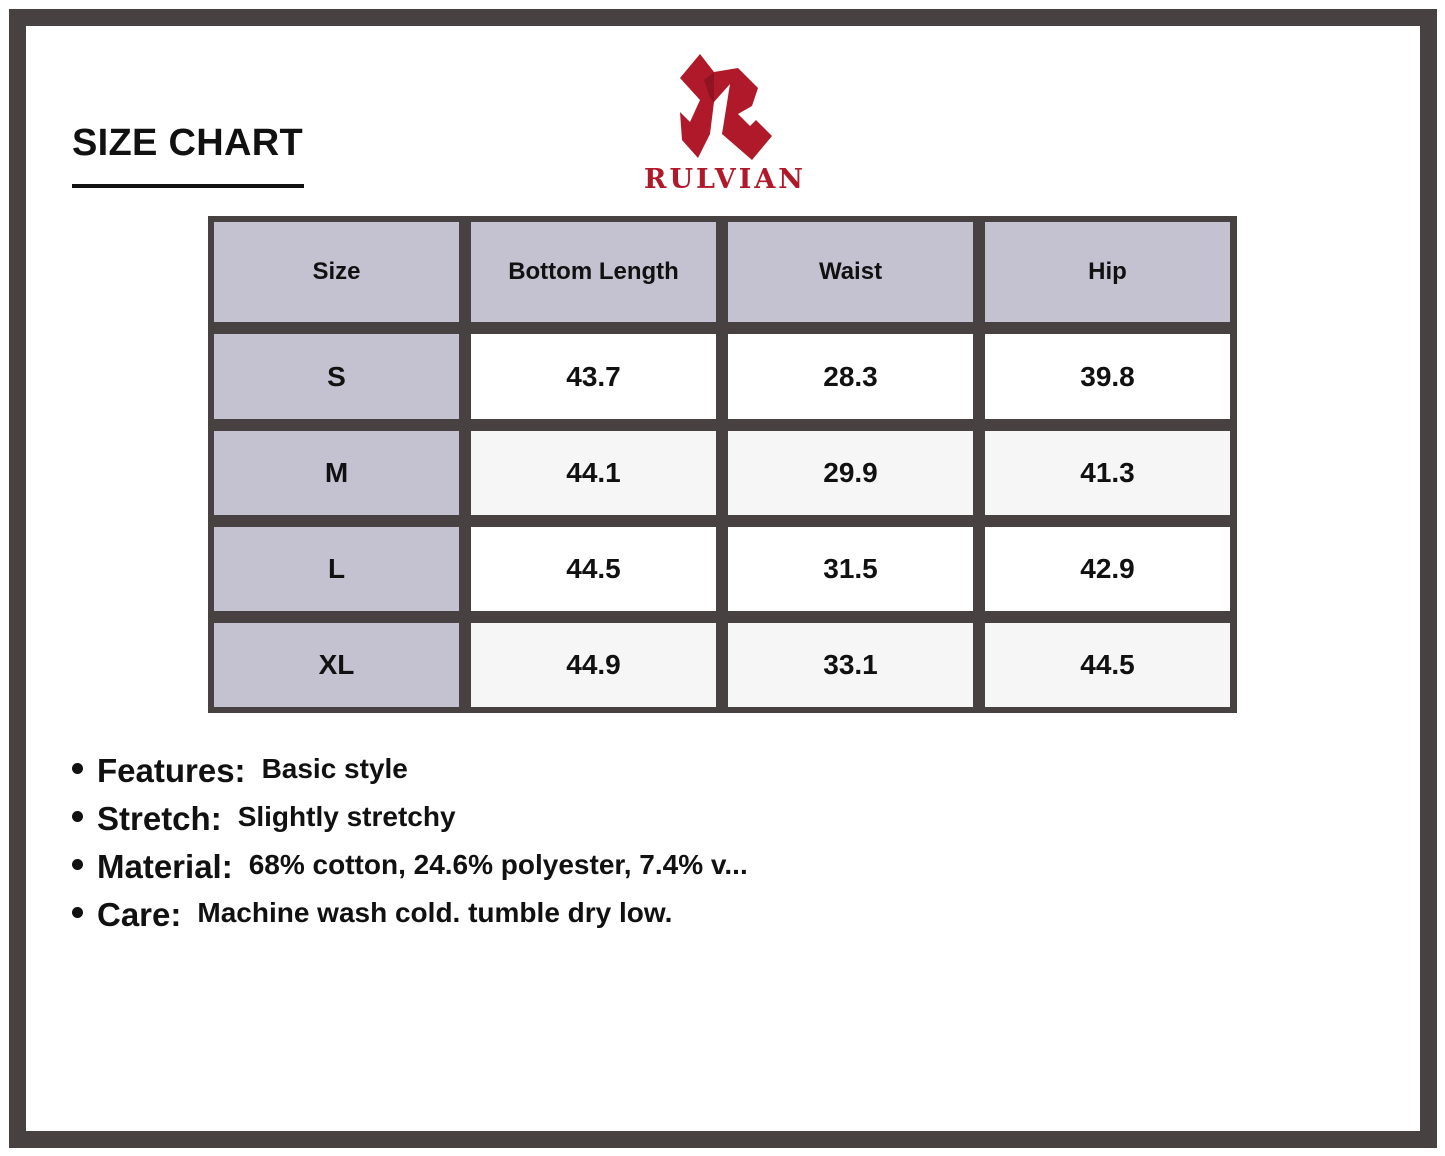 This screenshot has height=1156, width=1445. Describe the element at coordinates (593, 665) in the screenshot. I see `cell-value: 44.9` at that location.